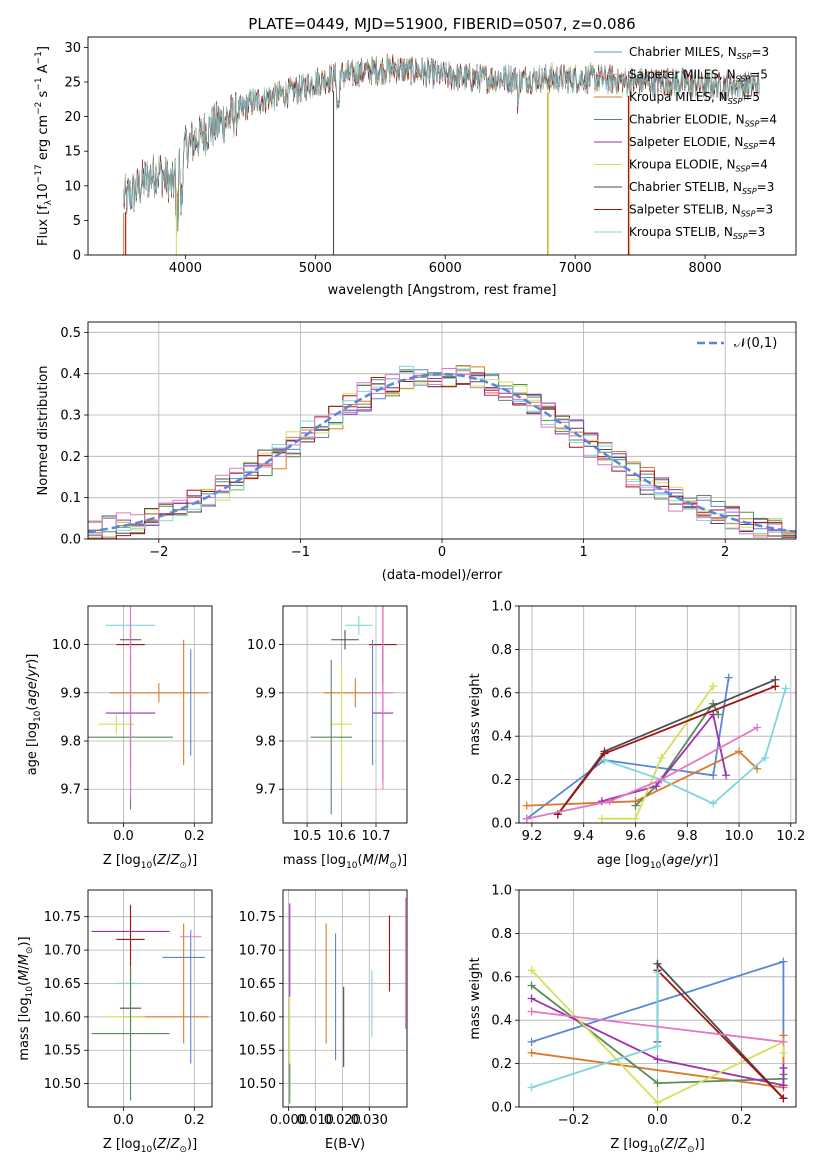 This screenshot has width=819, height=1170. What do you see at coordinates (70, 498) in the screenshot?
I see `y-tick-label: 0.1` at bounding box center [70, 498].